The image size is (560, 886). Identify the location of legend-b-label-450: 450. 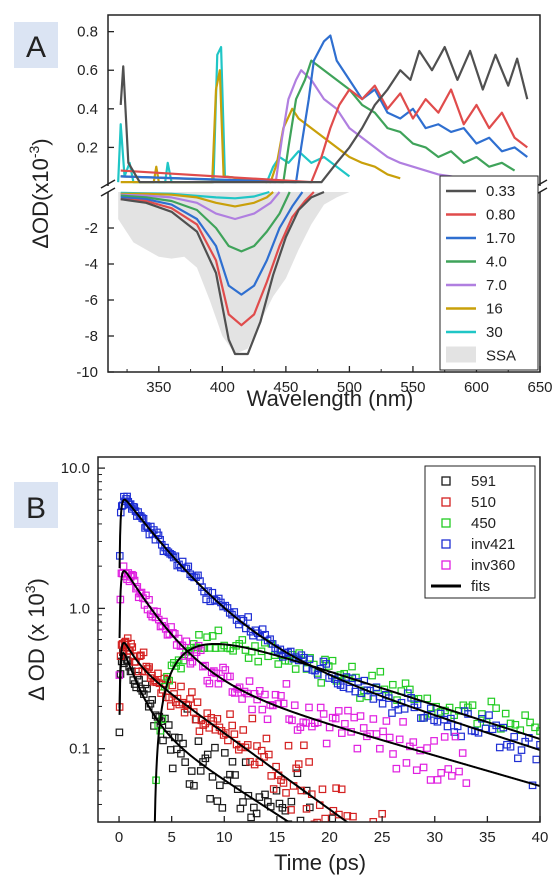
(483, 523).